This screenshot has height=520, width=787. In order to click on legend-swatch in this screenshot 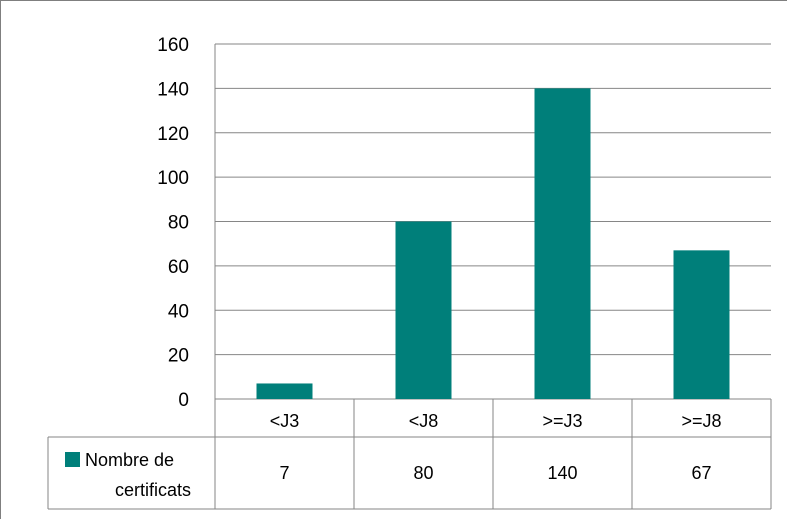, I will do `click(72, 459)`.